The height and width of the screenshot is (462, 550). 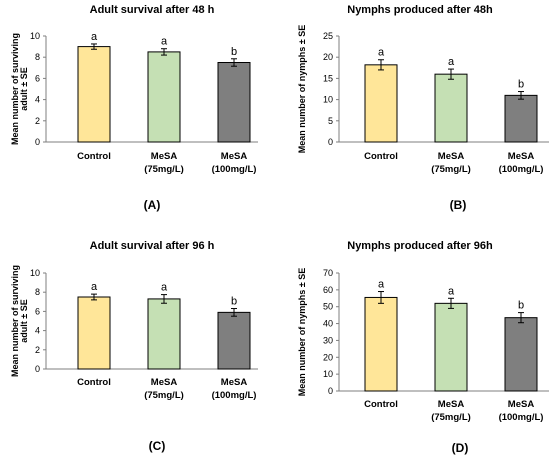 What do you see at coordinates (420, 246) in the screenshot?
I see `chart-title: Nymphs produced after 96h` at bounding box center [420, 246].